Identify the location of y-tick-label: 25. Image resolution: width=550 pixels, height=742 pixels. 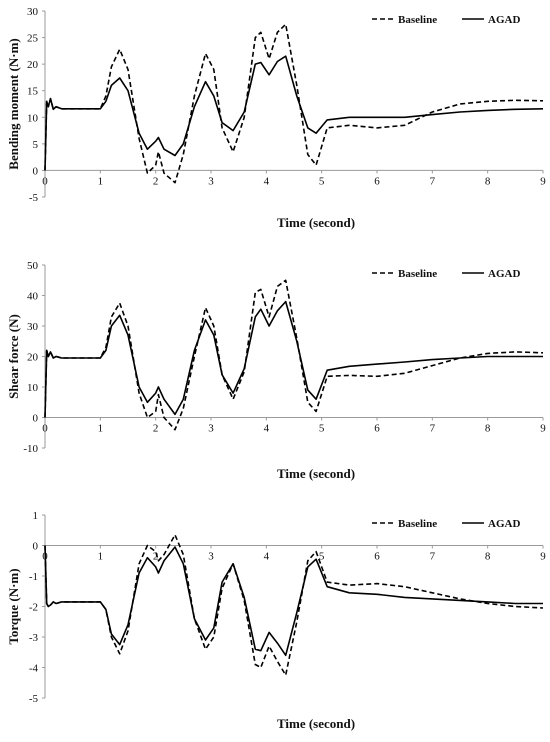
(33, 39).